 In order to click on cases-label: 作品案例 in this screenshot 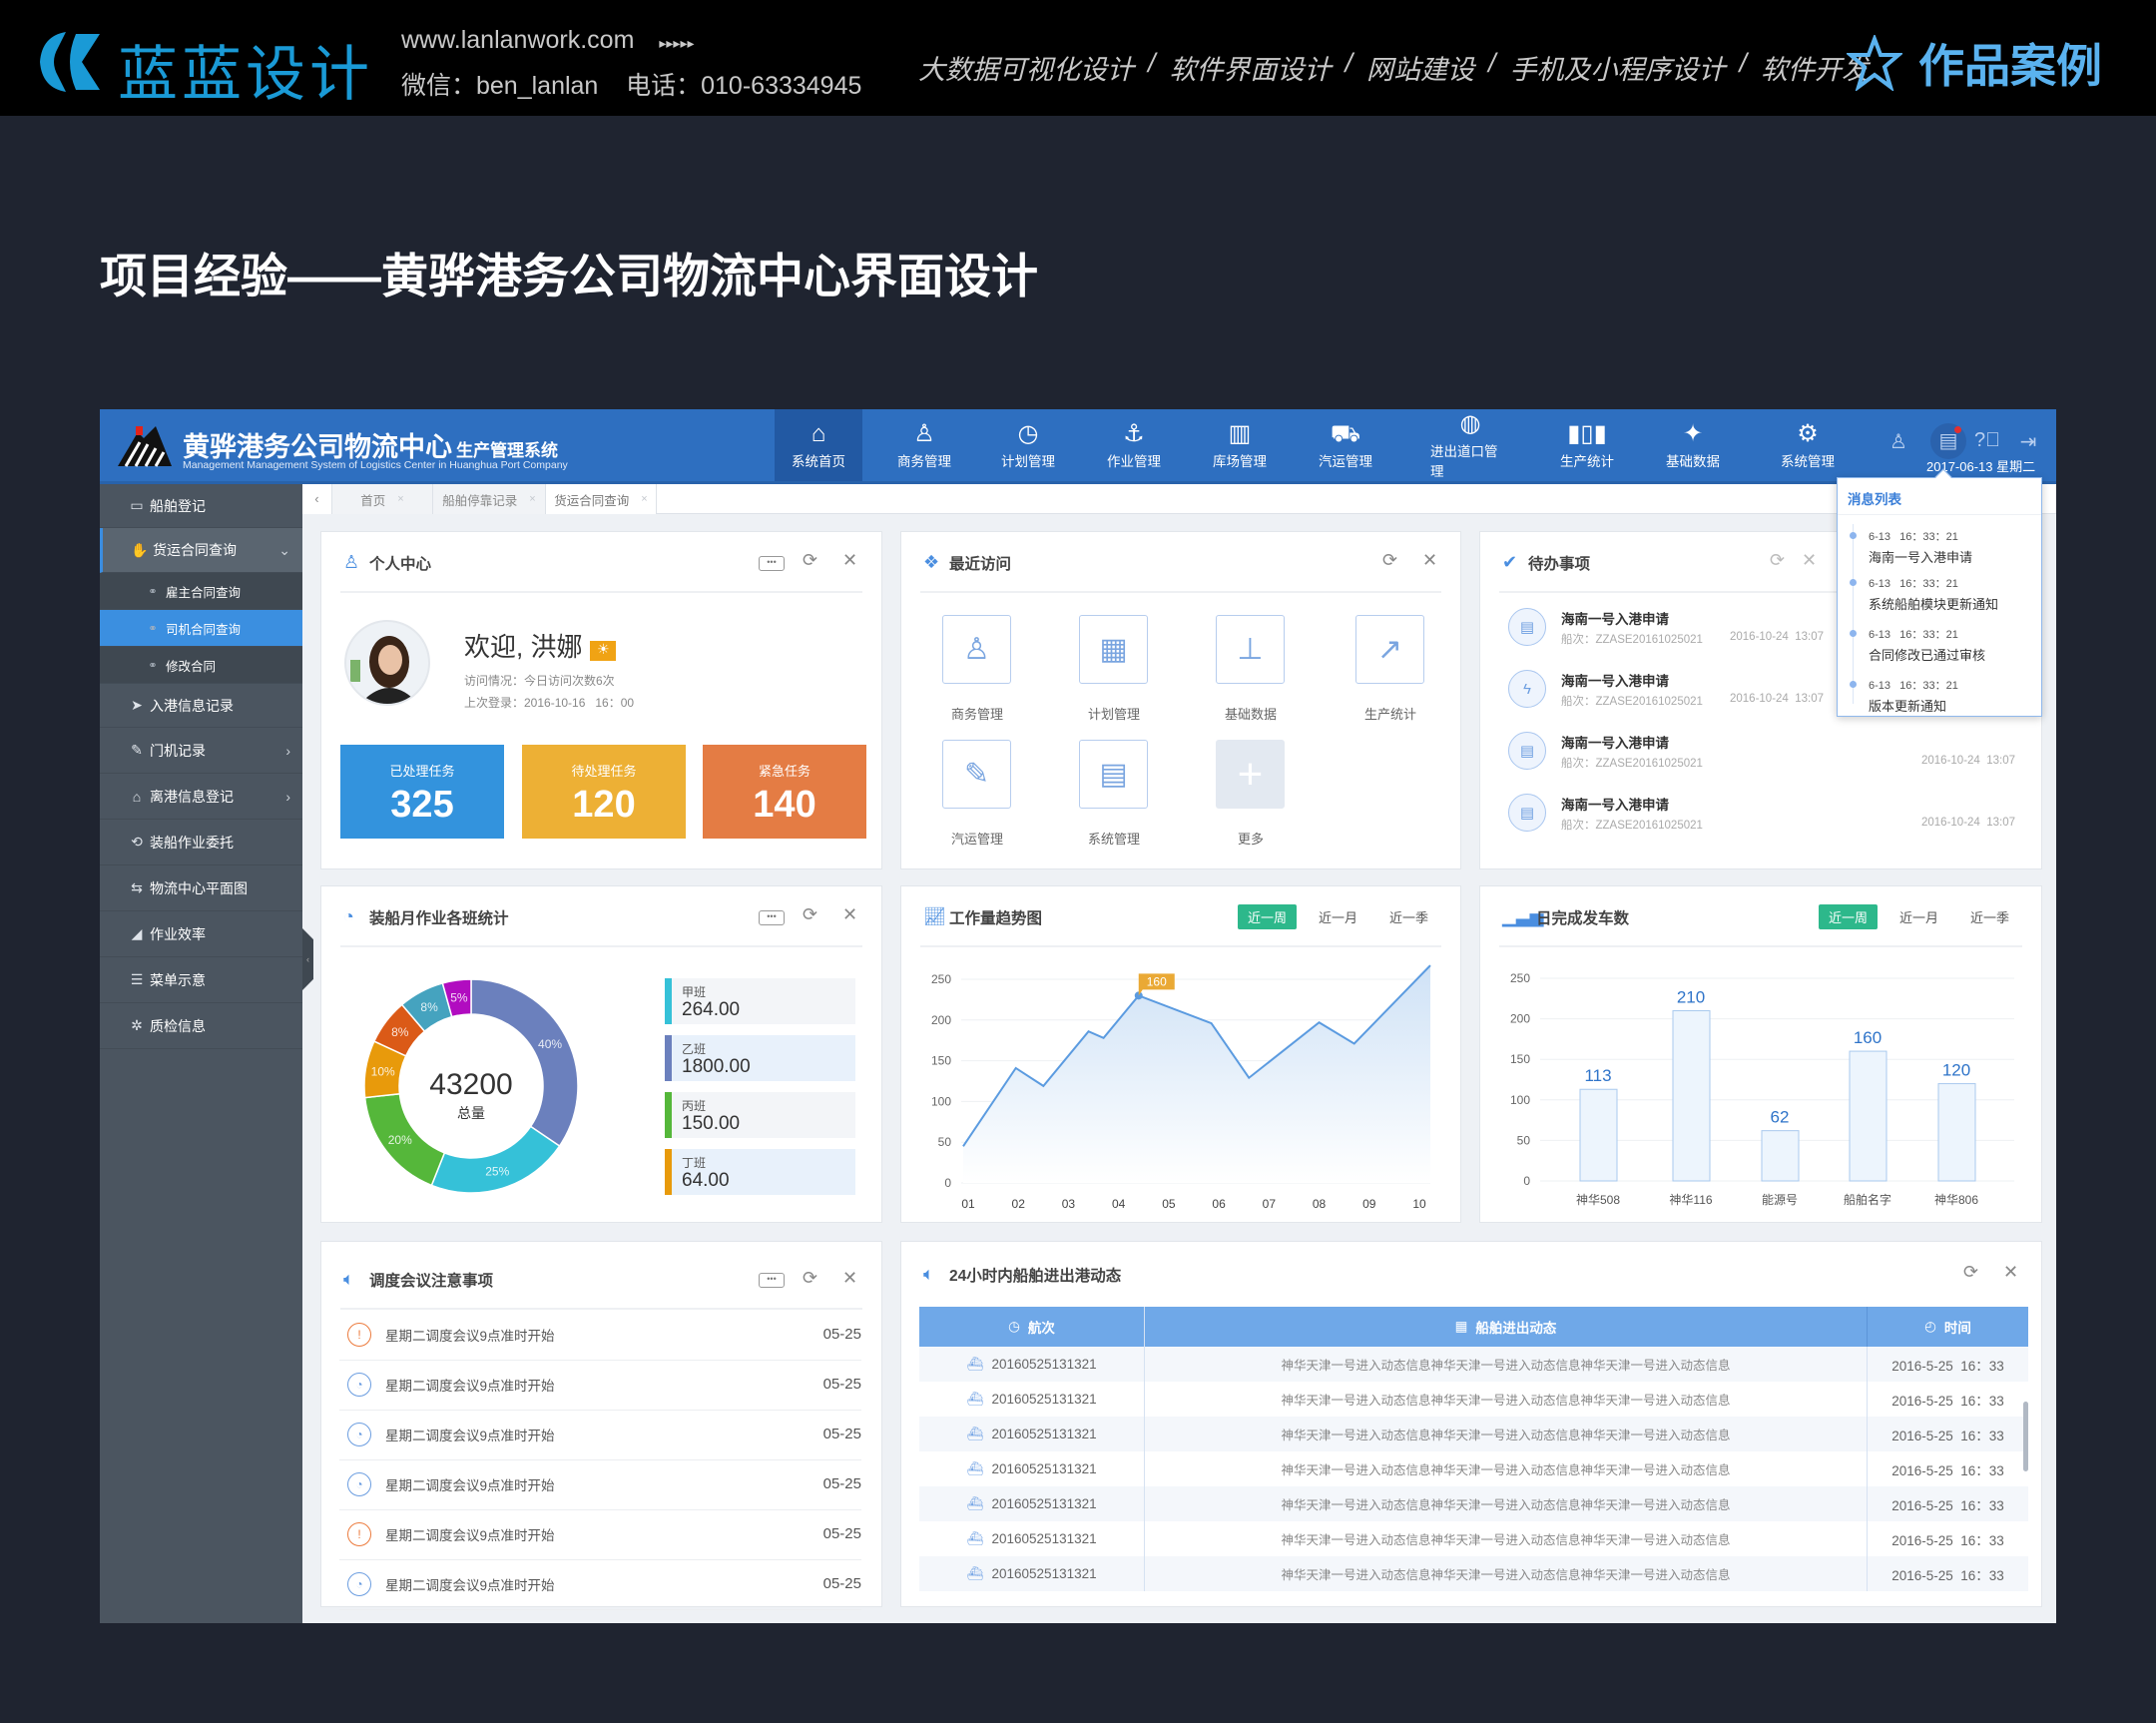, I will do `click(2010, 66)`.